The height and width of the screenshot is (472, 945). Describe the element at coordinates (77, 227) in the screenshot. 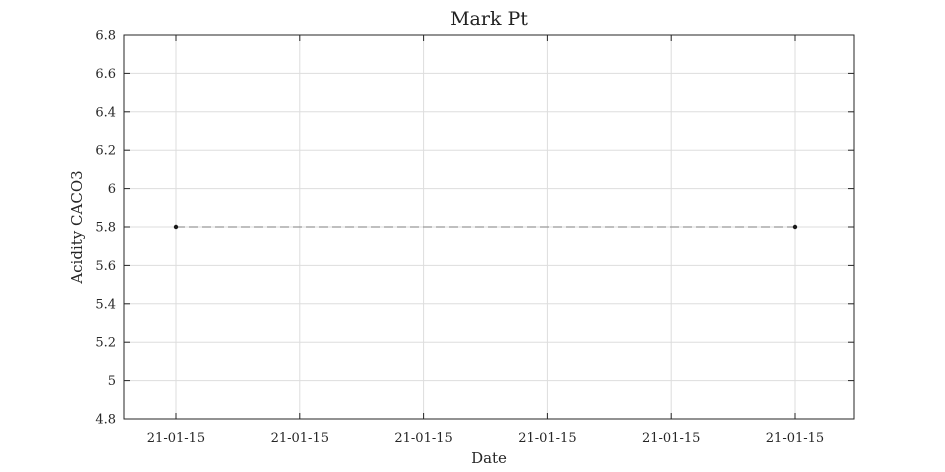

I see `y-axis-label: Acidity CACO3` at that location.